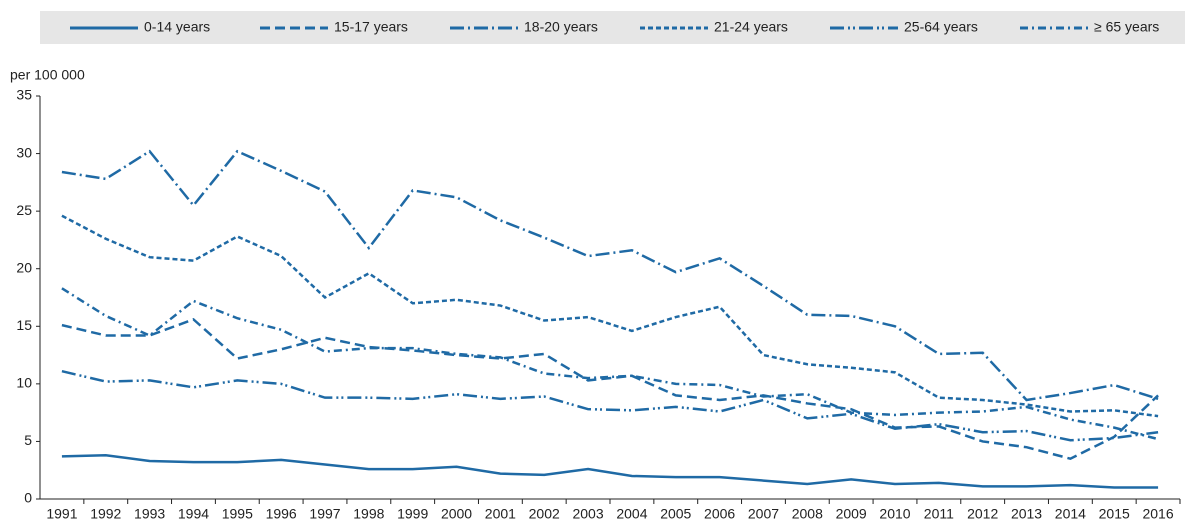 The image size is (1193, 524). I want to click on x-tick-label: 1992, so click(105, 514).